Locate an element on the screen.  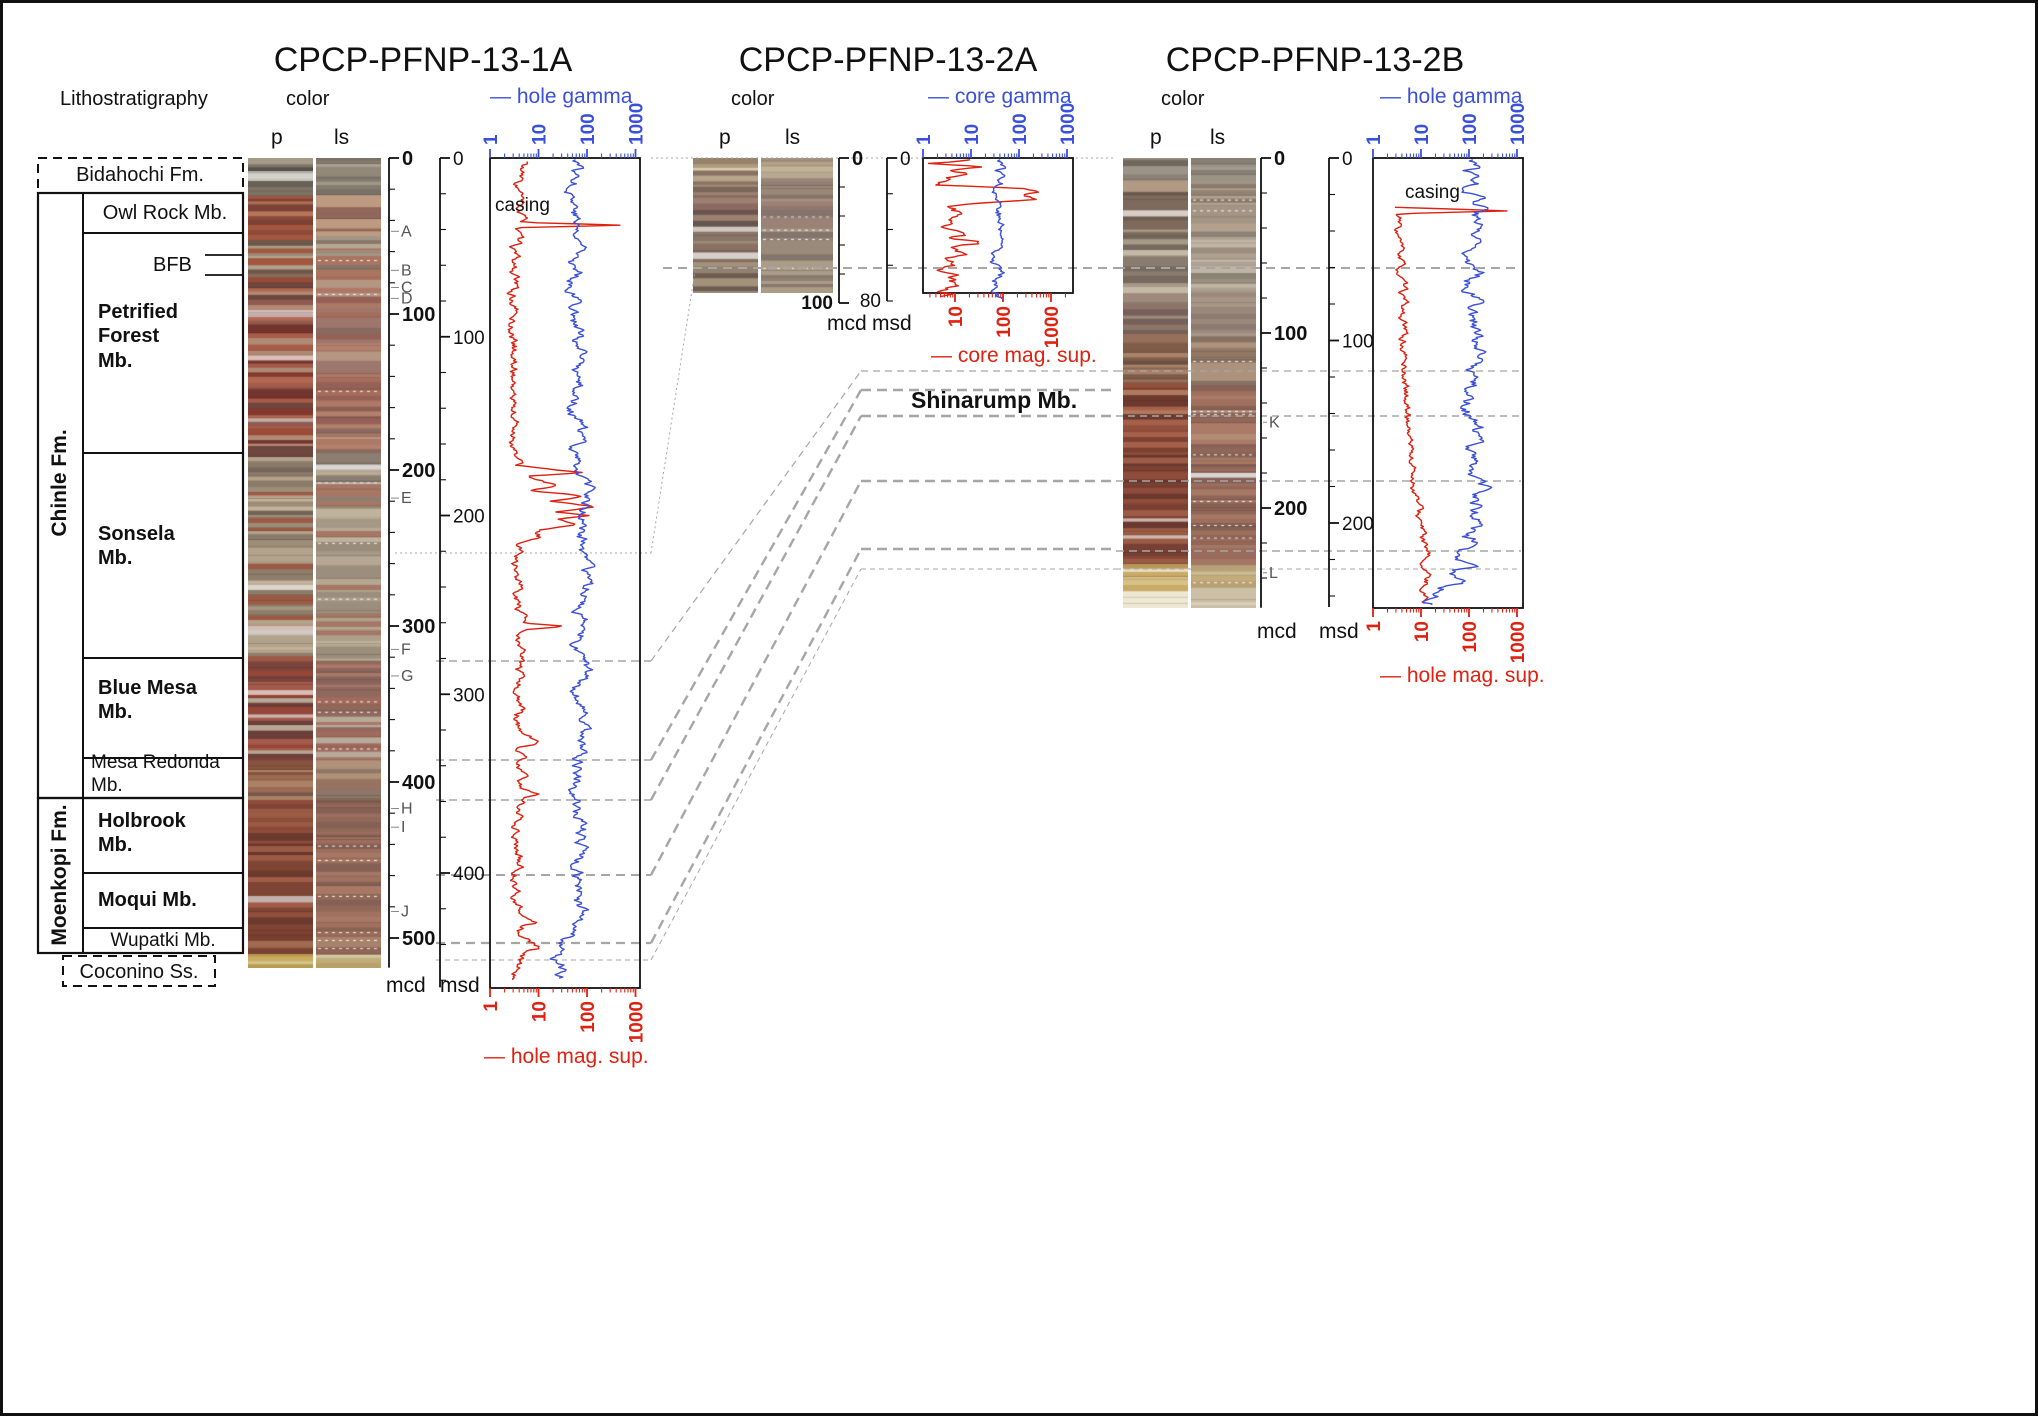
legend-hole-mag-1a: — hole mag. sup. is located at coordinates (566, 1057).